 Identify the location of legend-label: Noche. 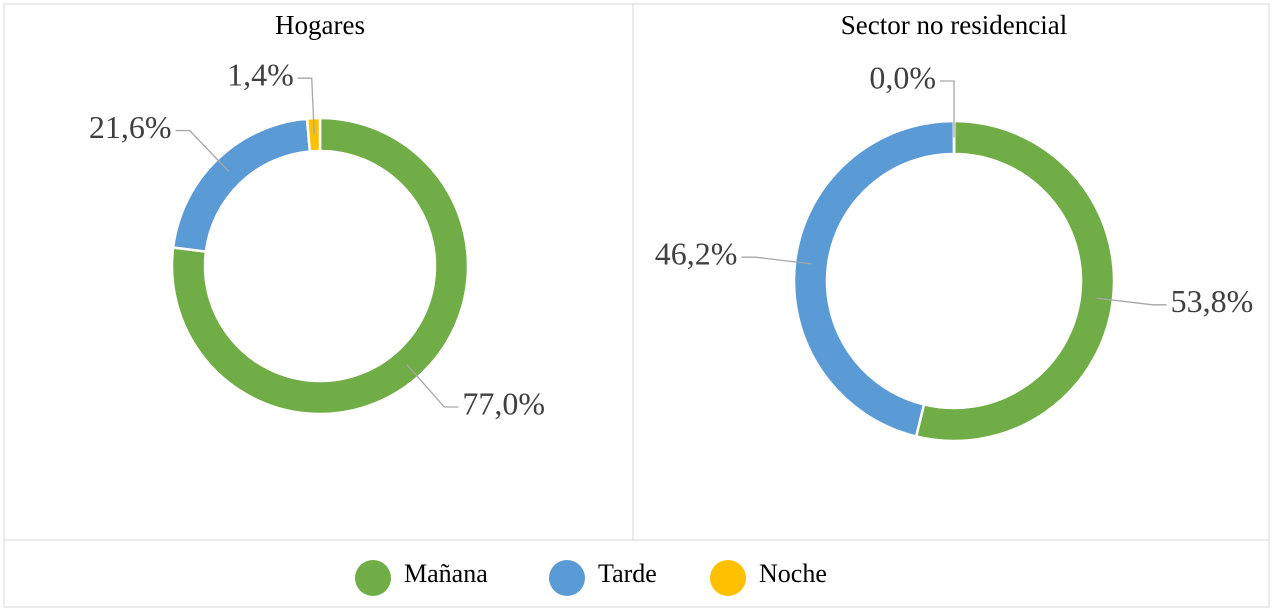
(793, 573).